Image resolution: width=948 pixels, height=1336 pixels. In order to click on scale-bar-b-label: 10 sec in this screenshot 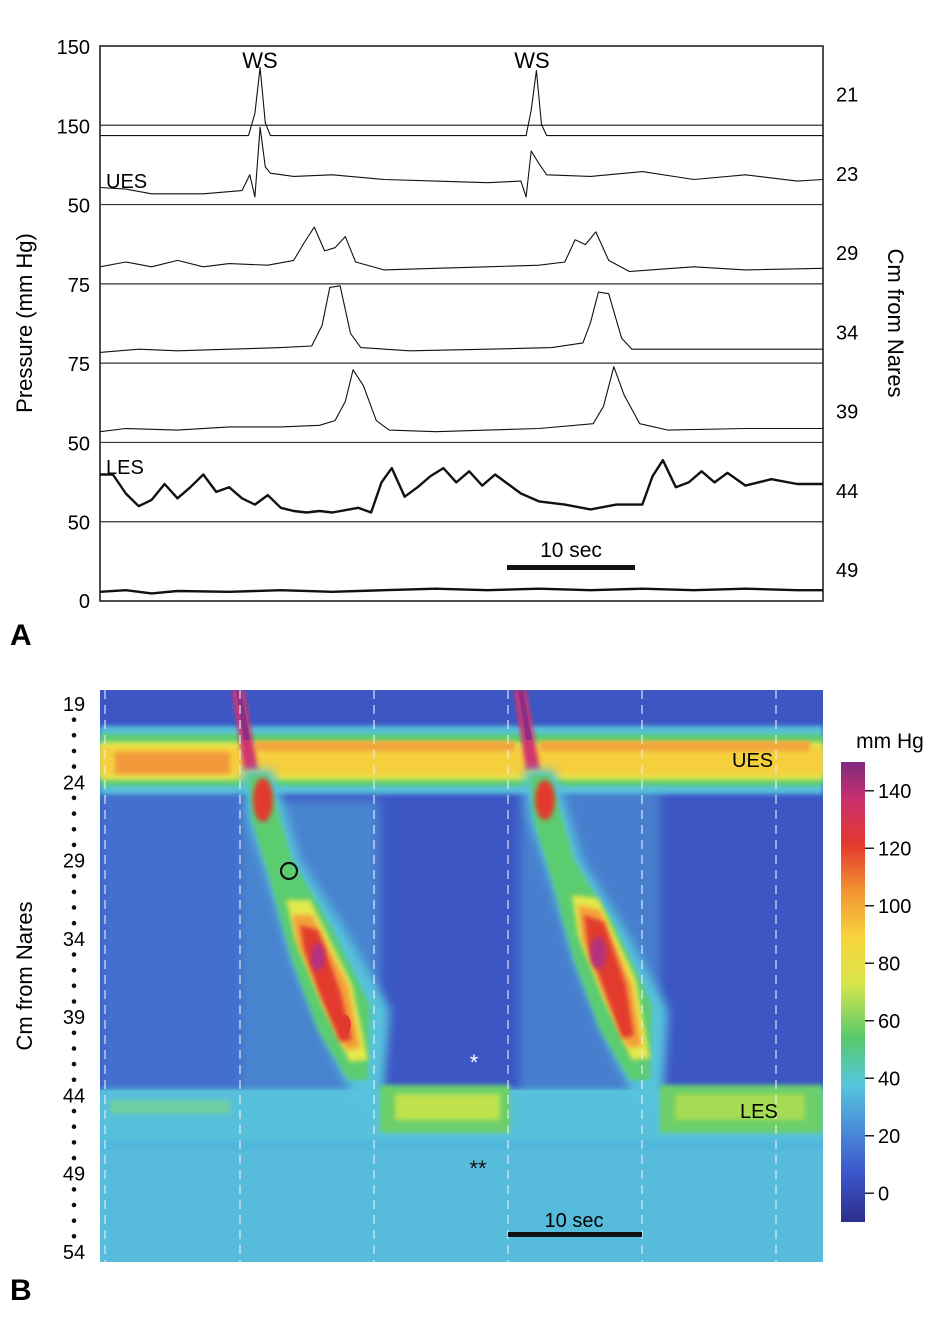, I will do `click(574, 1221)`.